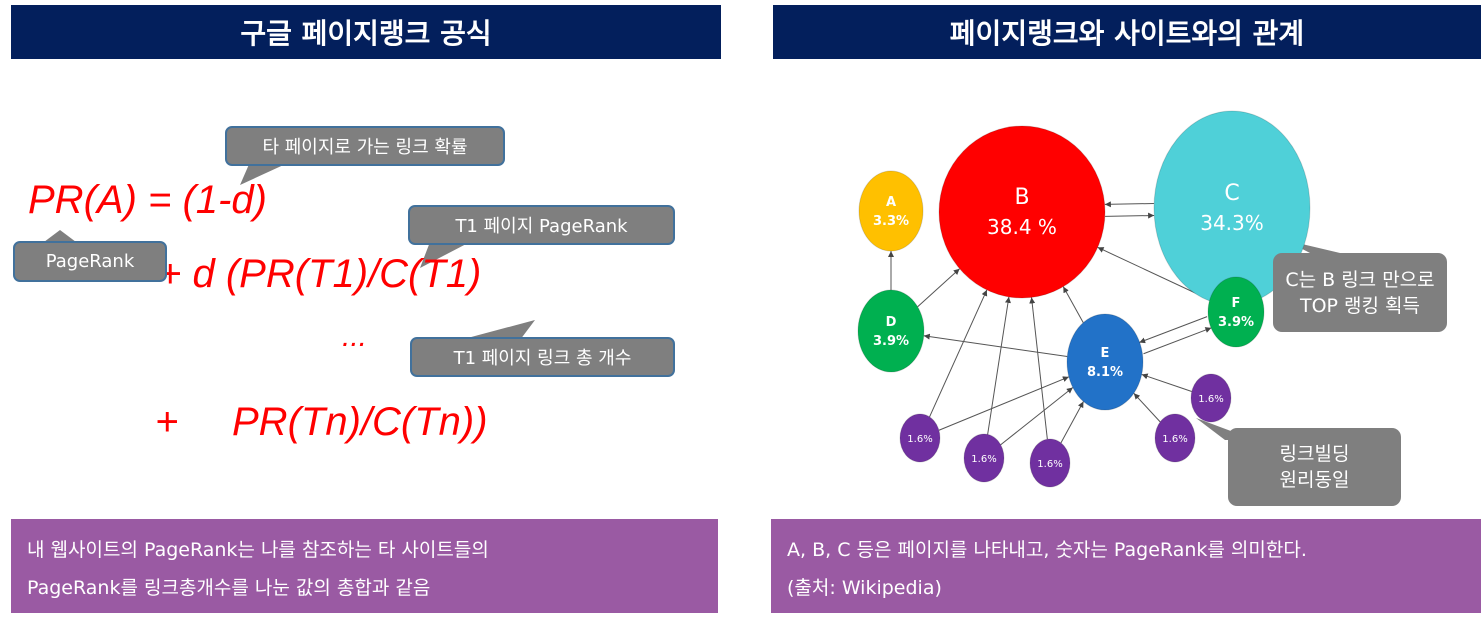 This screenshot has width=1481, height=622. I want to click on edge-E-D, so click(995, 345).